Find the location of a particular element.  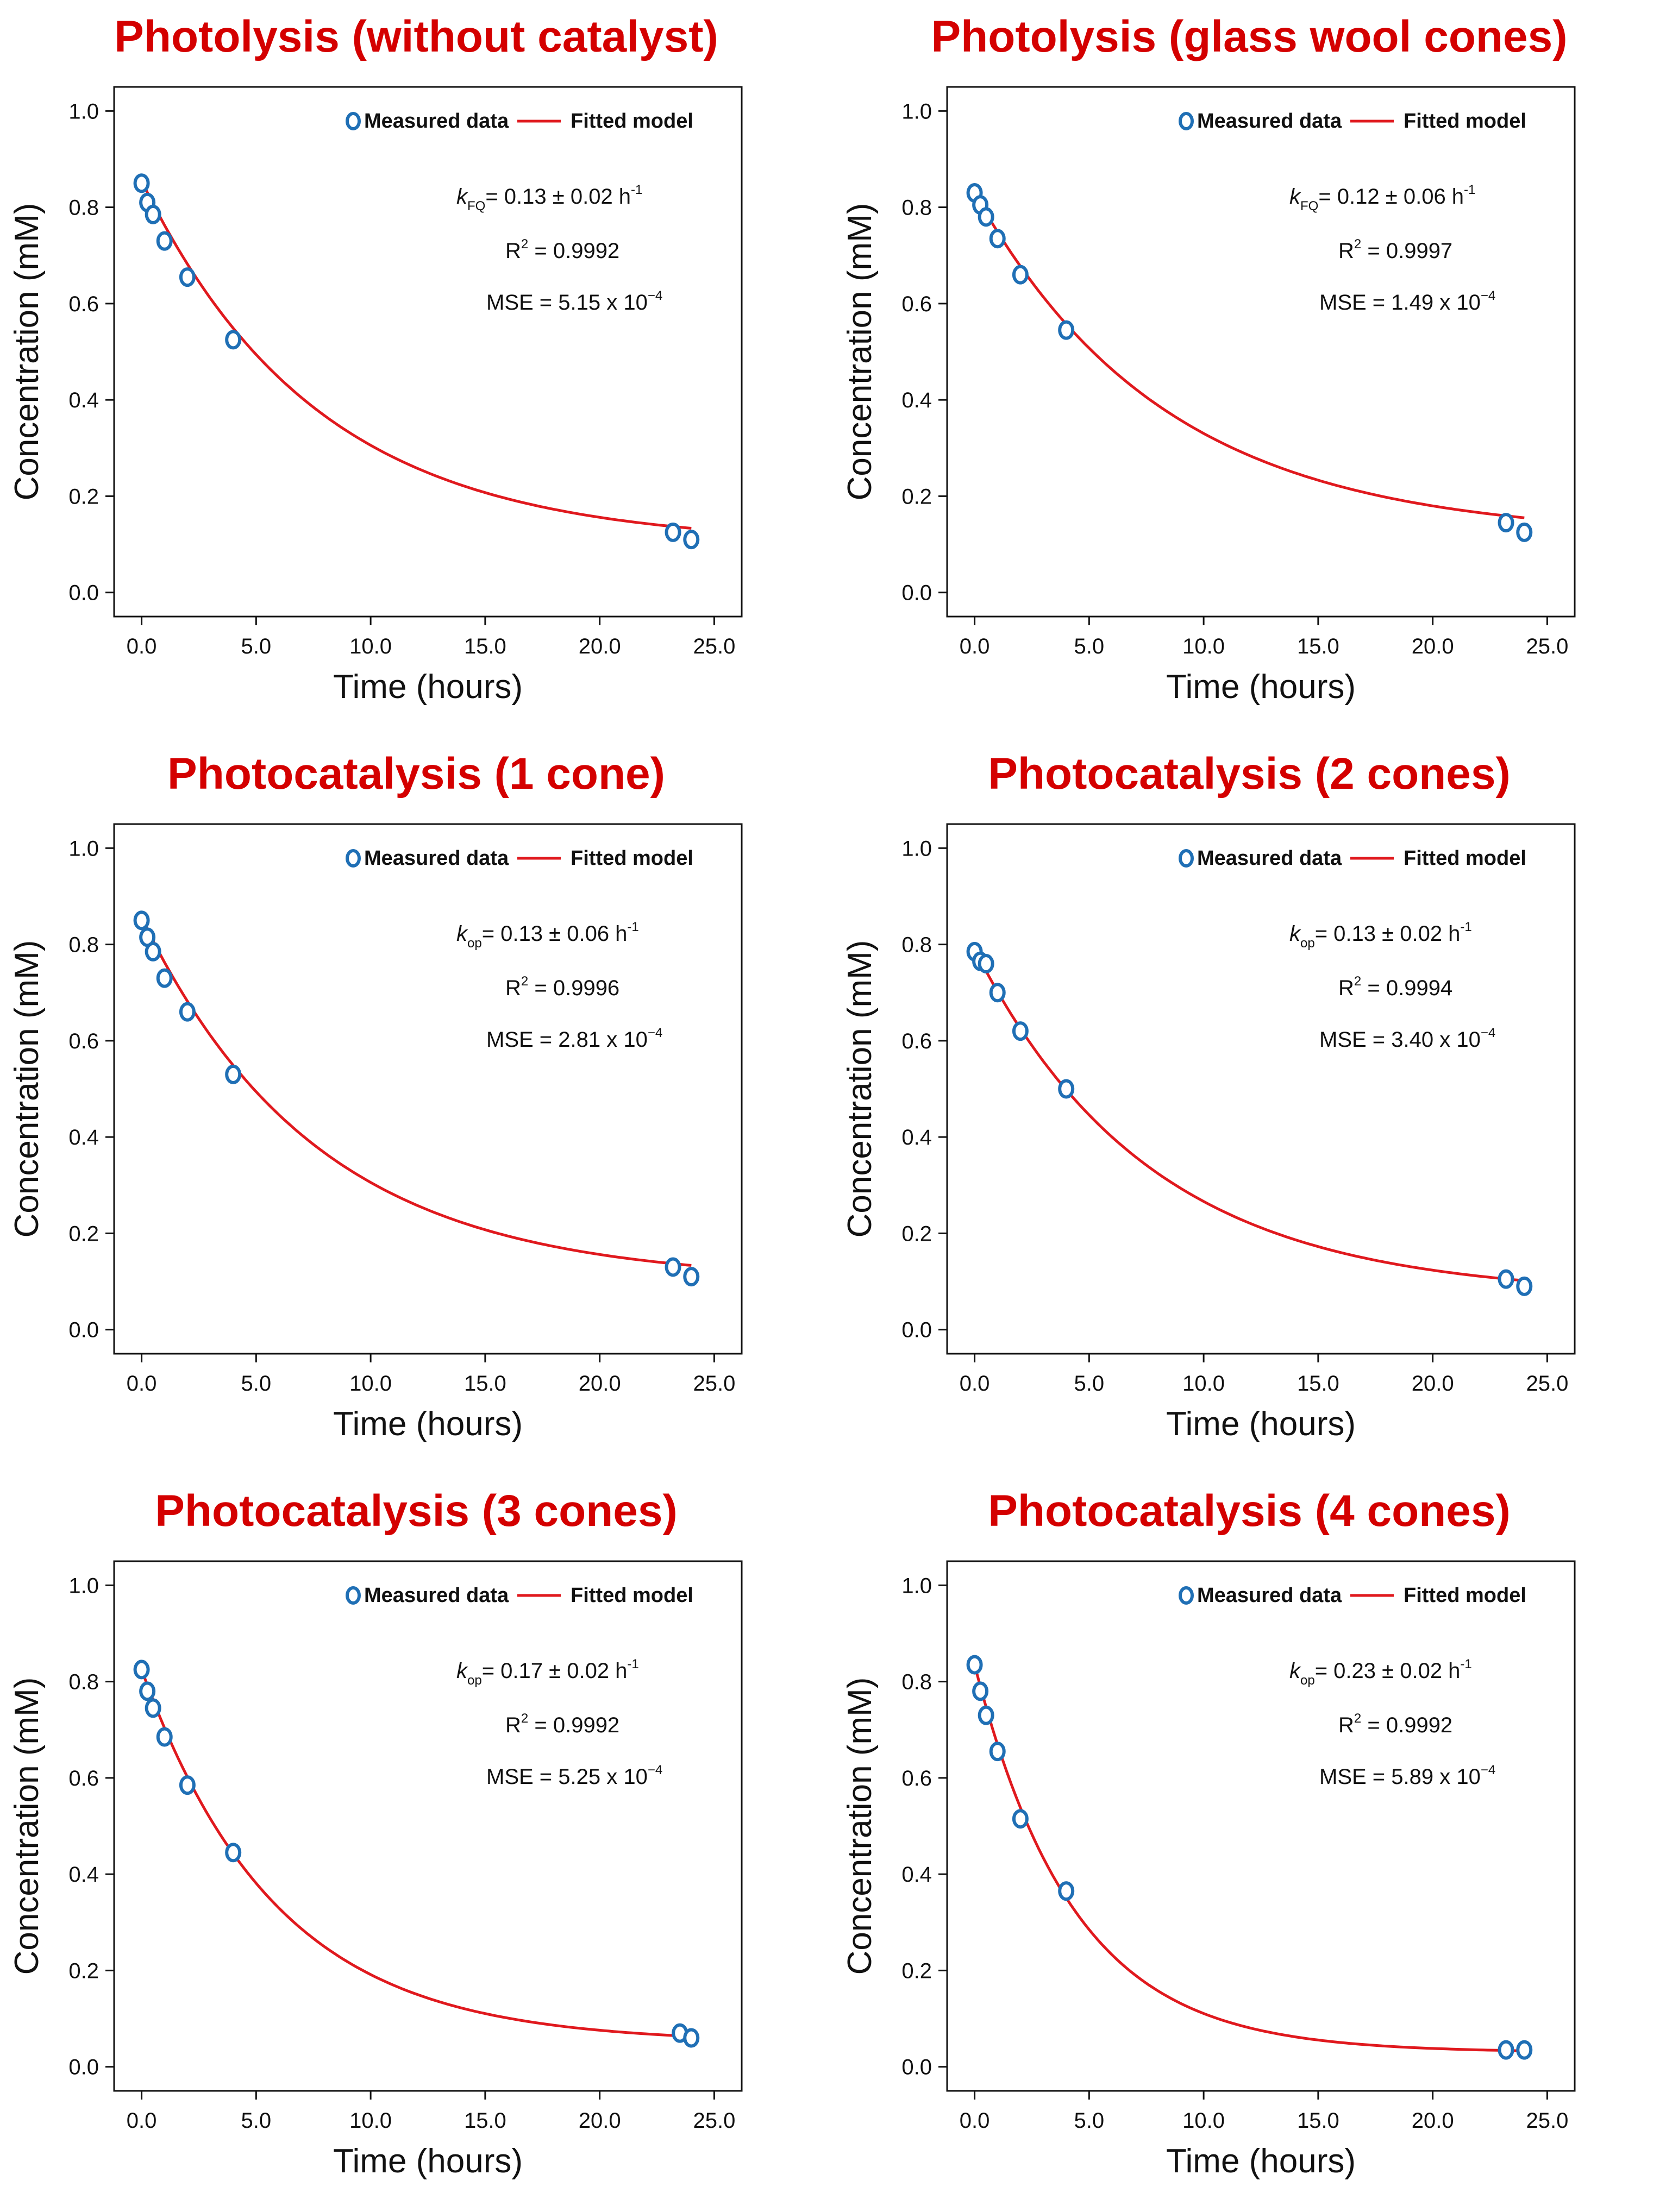

r-squared: R2 = 0.9992 is located at coordinates (1395, 1724).